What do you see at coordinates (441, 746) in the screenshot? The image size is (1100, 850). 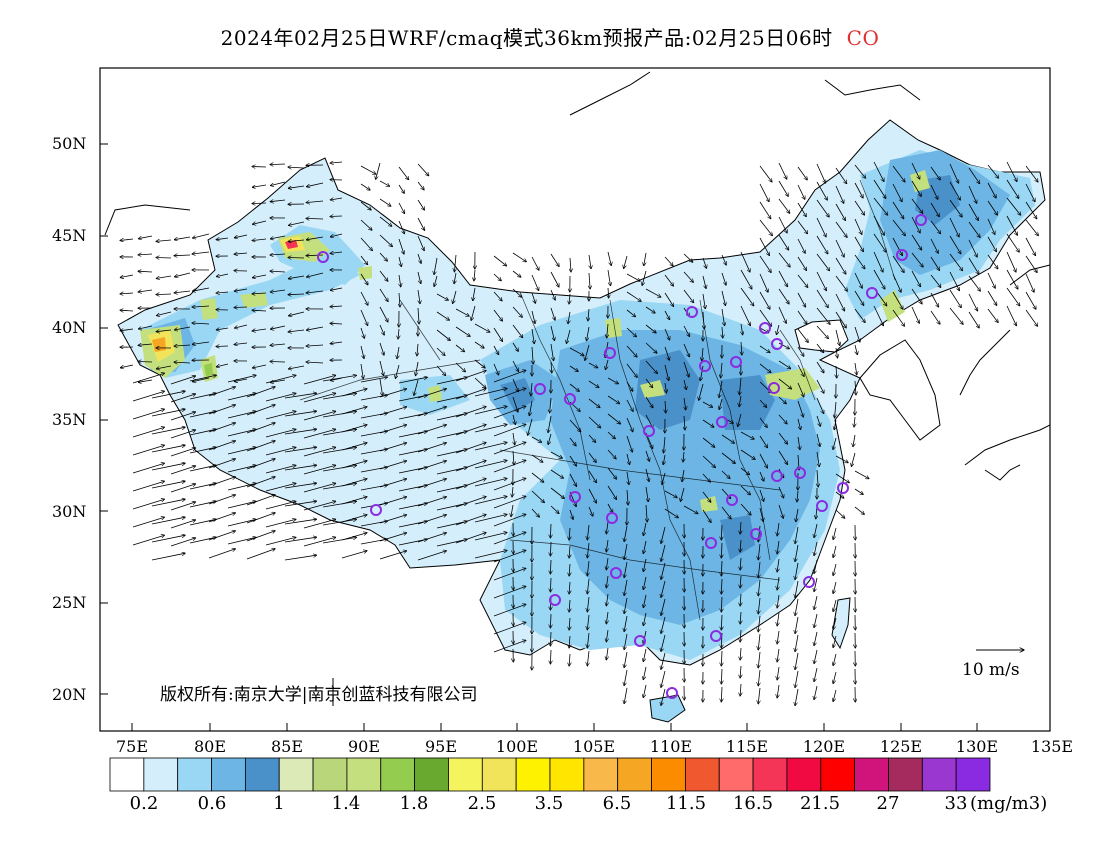 I see `lon-label: 95E` at bounding box center [441, 746].